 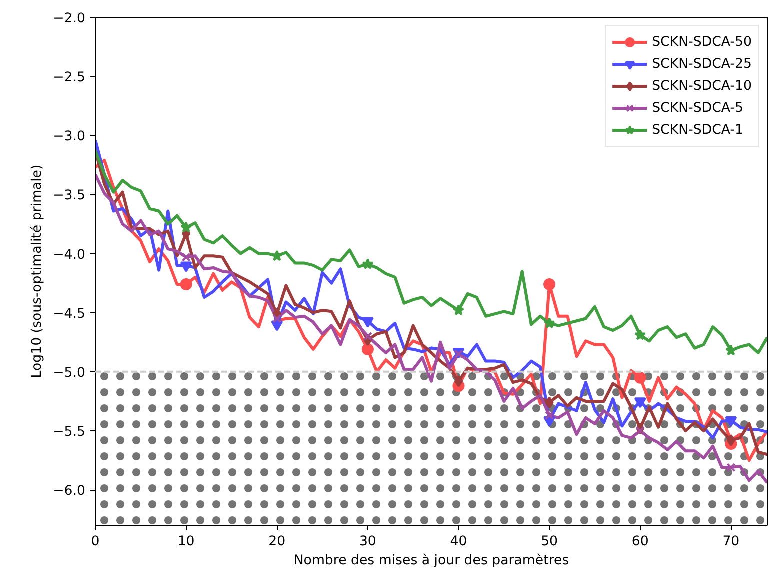 I want to click on x-tick-label: 40, so click(x=459, y=542).